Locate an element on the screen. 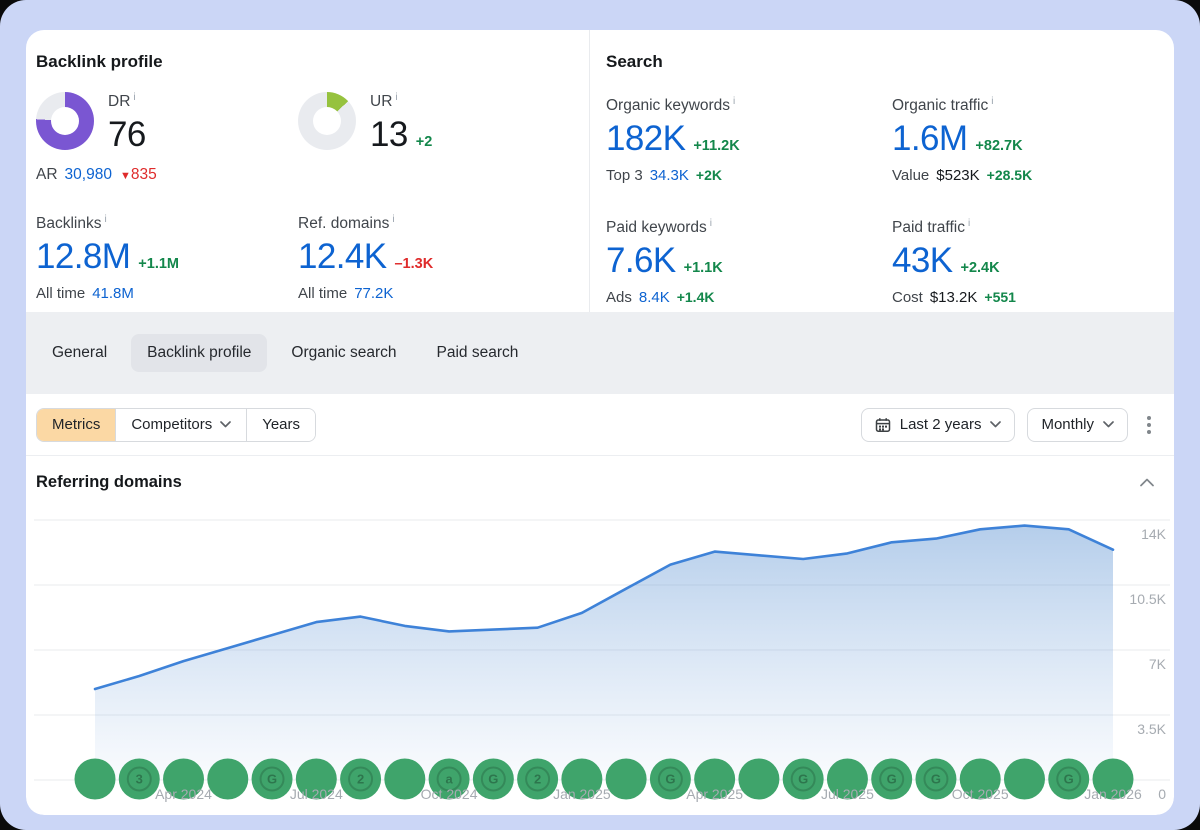  event-marker-glyph: 3 is located at coordinates (139, 779).